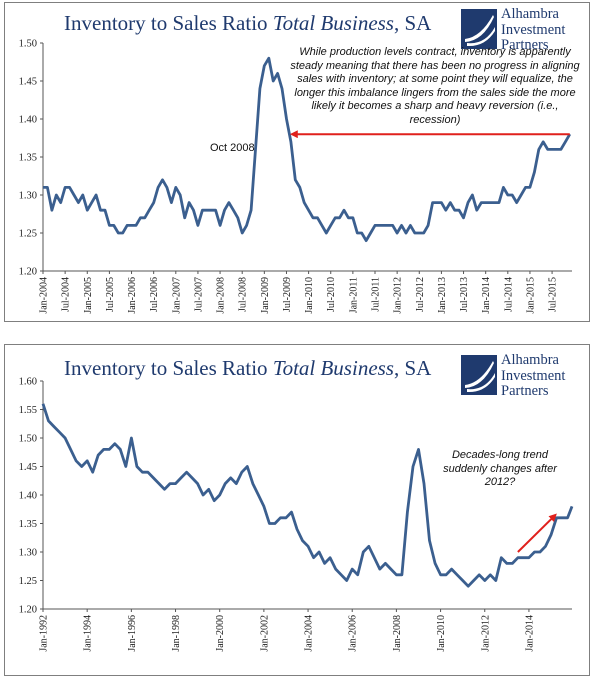 This screenshot has width=596, height=681. I want to click on x-tick-label: Jan-1994, so click(88, 633).